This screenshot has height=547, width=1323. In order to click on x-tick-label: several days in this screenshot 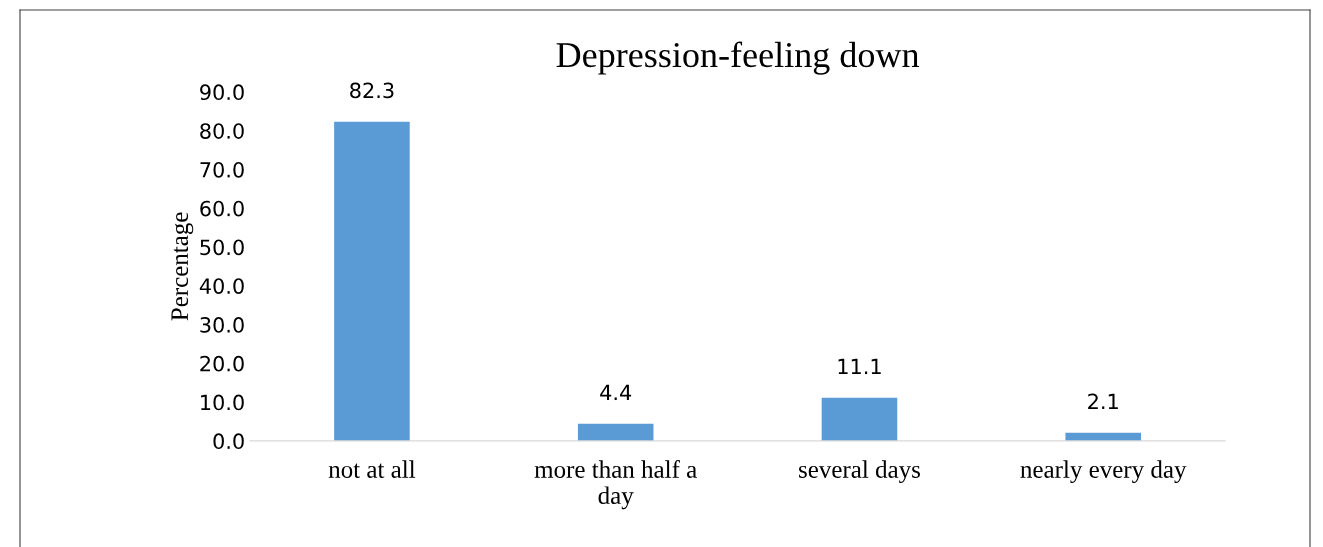, I will do `click(859, 472)`.